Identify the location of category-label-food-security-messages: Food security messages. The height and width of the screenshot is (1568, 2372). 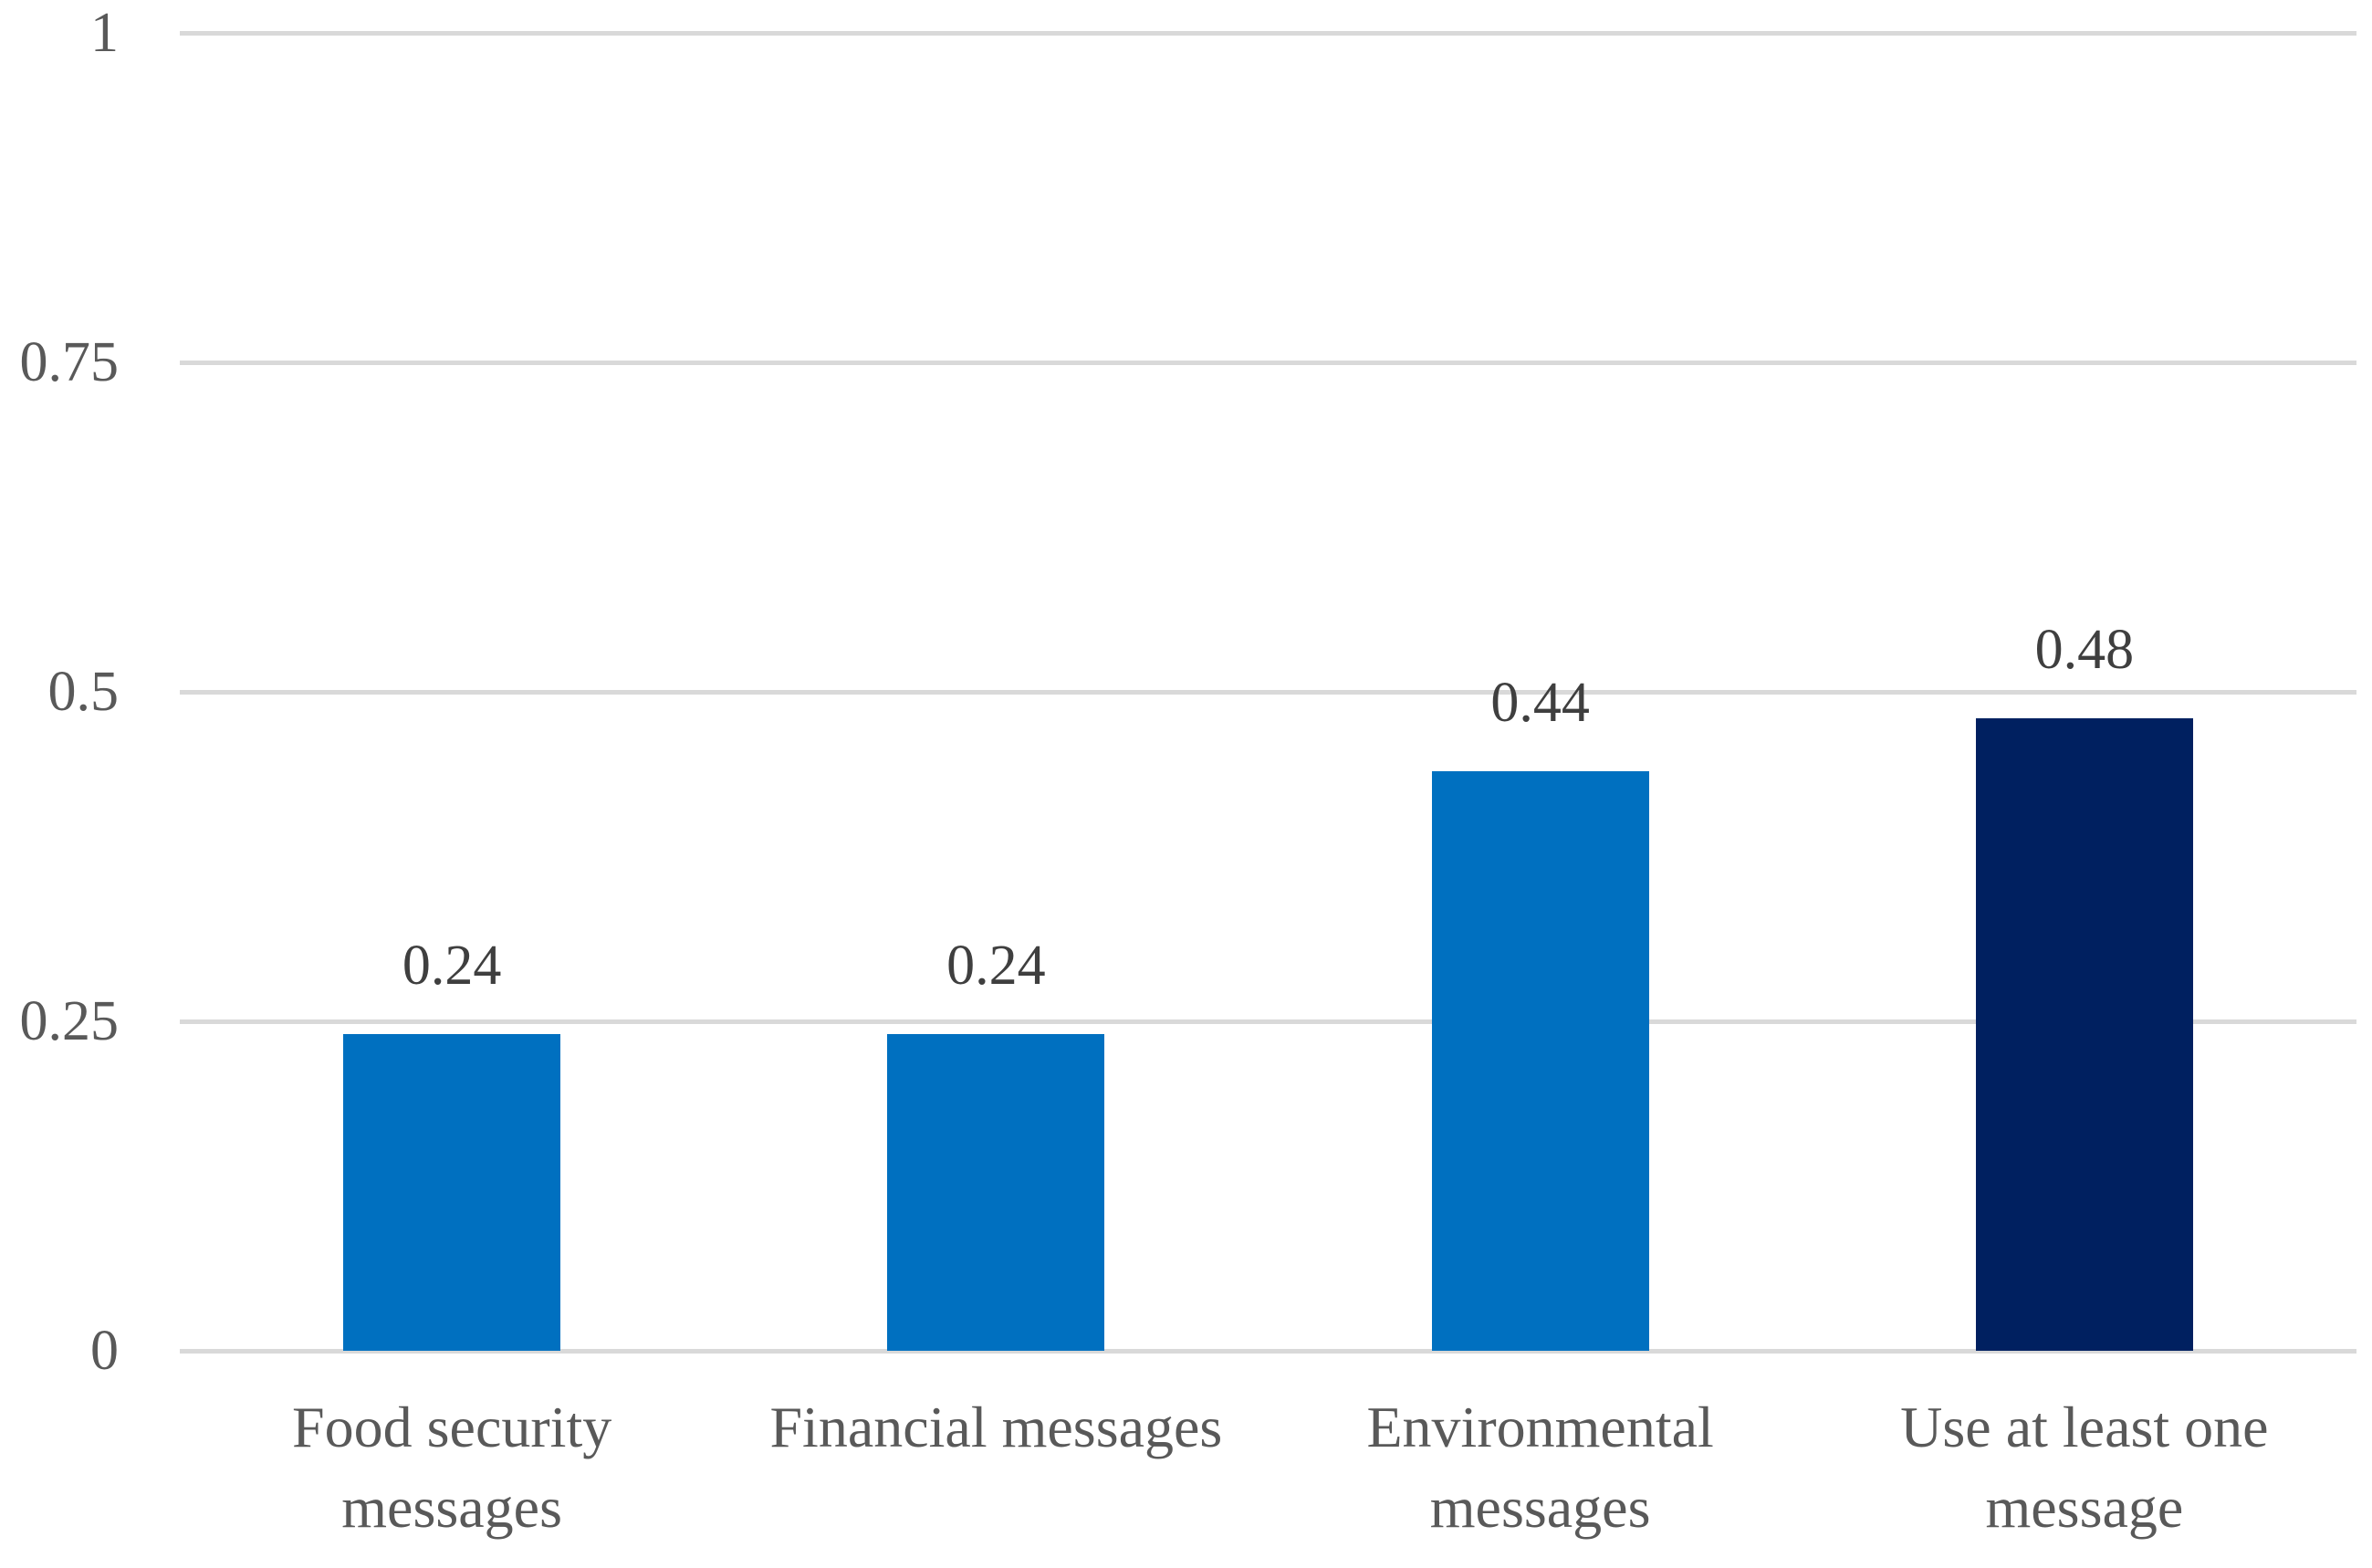
(452, 1467).